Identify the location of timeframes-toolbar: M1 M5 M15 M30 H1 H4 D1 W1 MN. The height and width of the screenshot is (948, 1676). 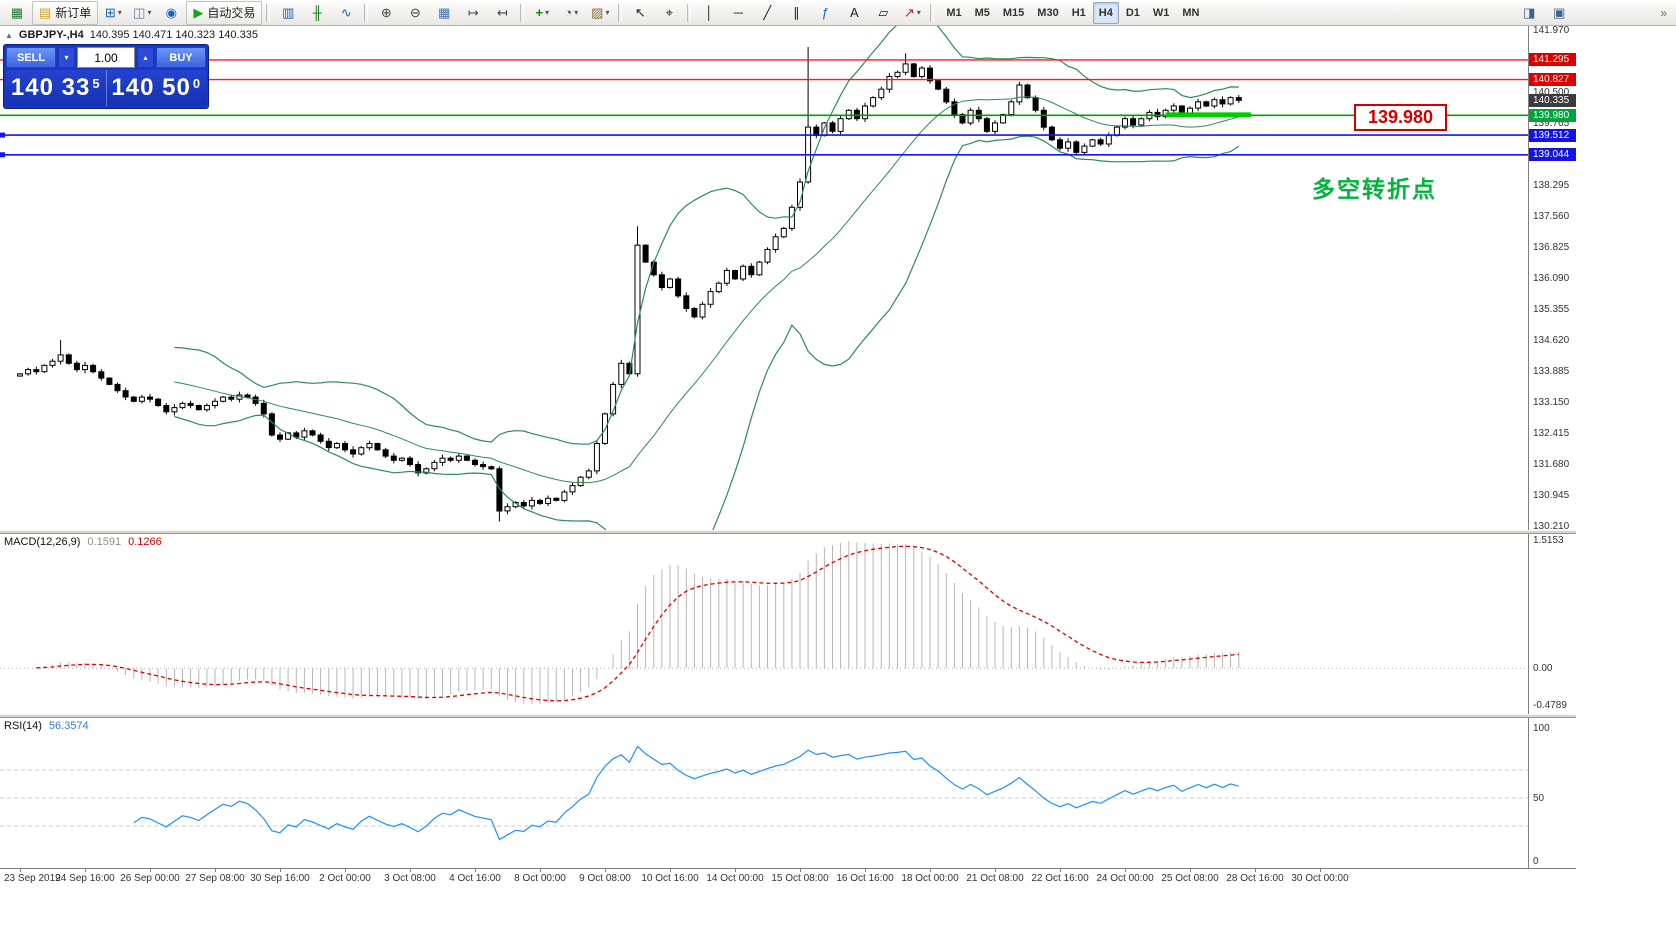
(1072, 12).